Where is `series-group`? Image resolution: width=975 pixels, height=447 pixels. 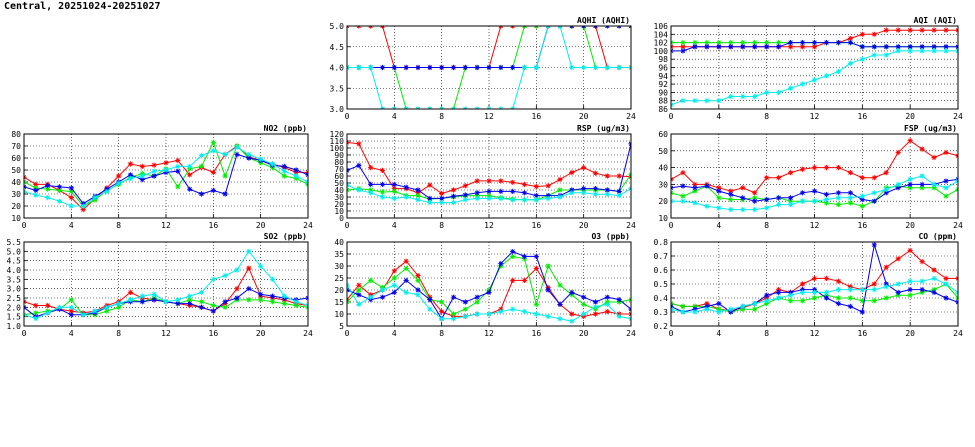
series-group is located at coordinates (489, 286).